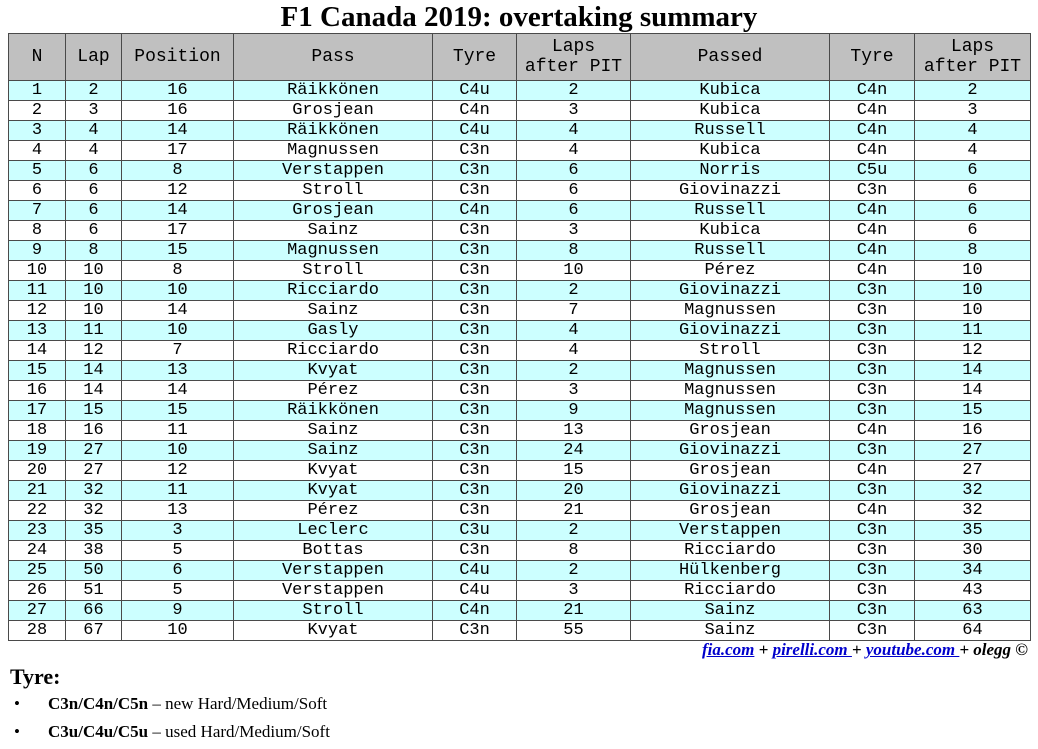 This screenshot has width=1038, height=749. What do you see at coordinates (177, 630) in the screenshot?
I see `cell-position: 10` at bounding box center [177, 630].